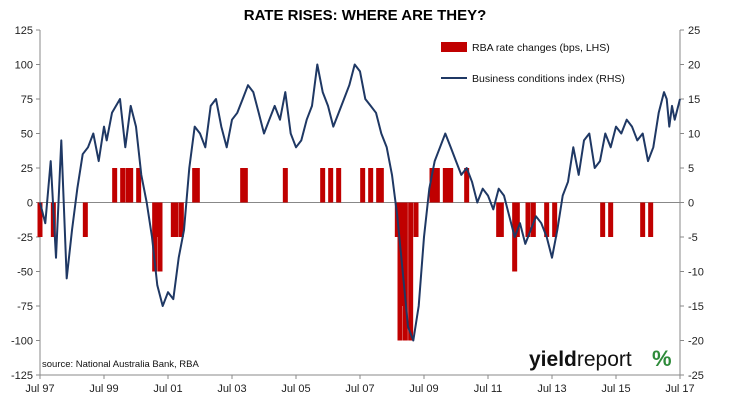  What do you see at coordinates (488, 389) in the screenshot?
I see `x-tick-label: Jul 11` at bounding box center [488, 389].